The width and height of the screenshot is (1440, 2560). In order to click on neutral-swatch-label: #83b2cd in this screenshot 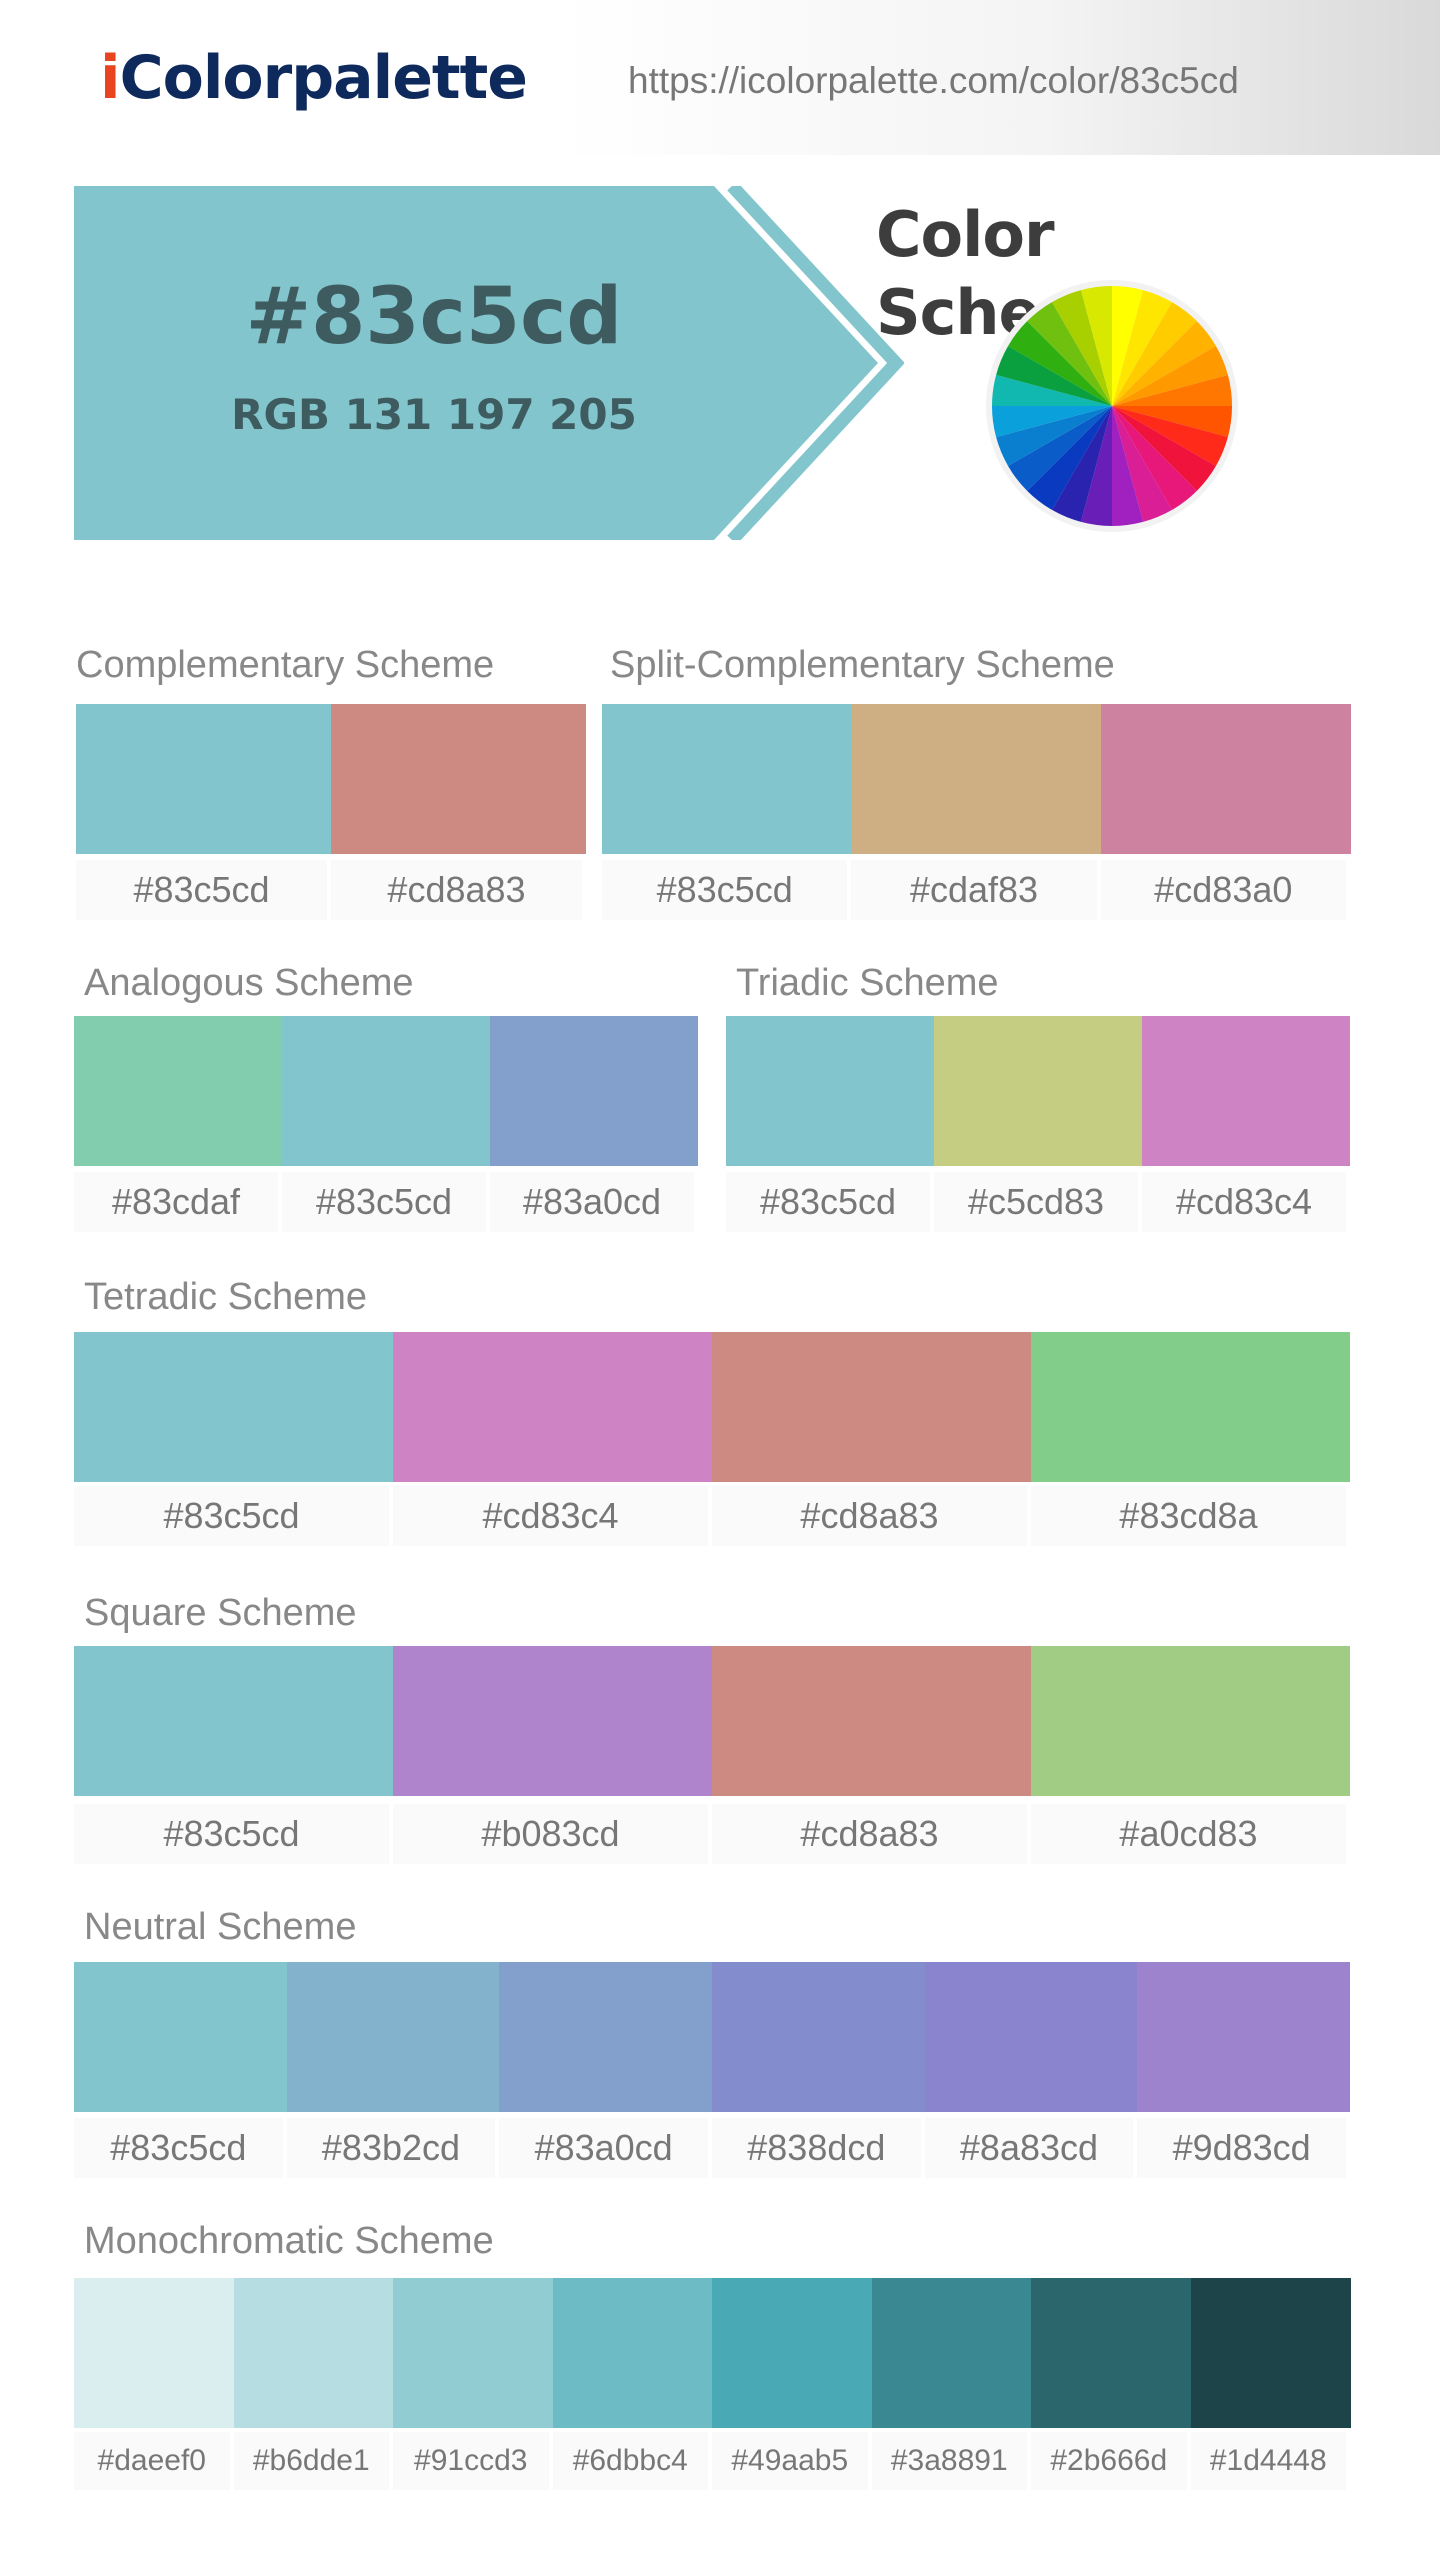, I will do `click(391, 2148)`.